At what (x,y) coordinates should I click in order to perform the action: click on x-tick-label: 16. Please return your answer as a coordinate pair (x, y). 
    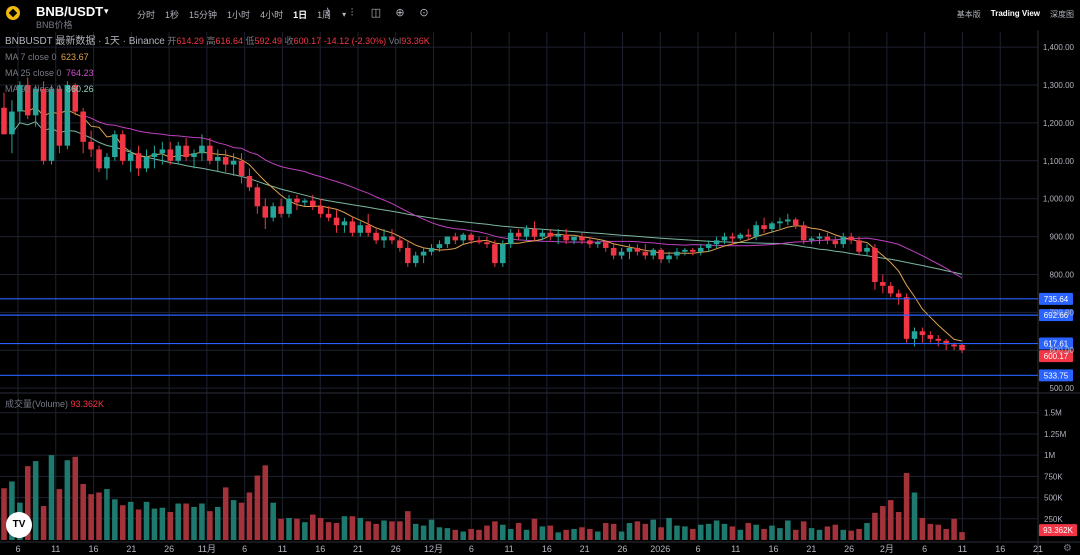
    Looking at the image, I should click on (1000, 549).